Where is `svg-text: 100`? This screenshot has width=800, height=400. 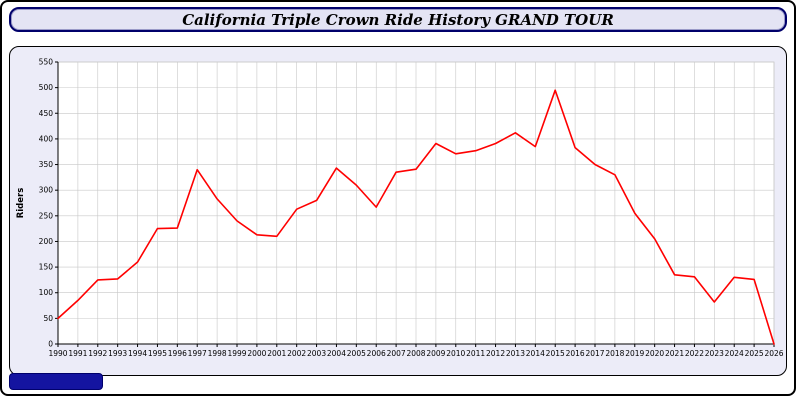
svg-text: 100 is located at coordinates (46, 292).